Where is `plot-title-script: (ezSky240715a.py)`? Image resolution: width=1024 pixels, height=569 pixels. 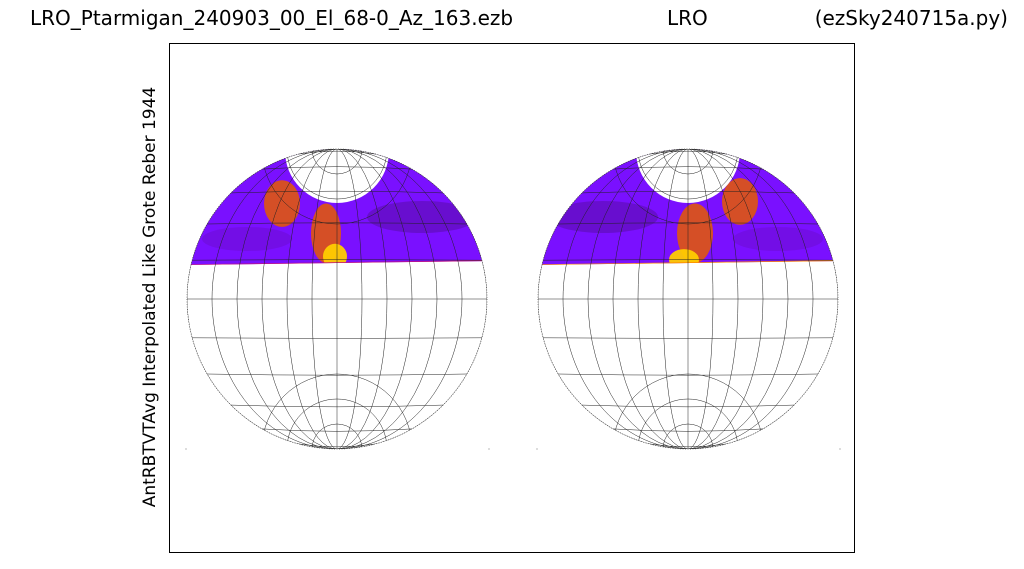 plot-title-script: (ezSky240715a.py) is located at coordinates (911, 18).